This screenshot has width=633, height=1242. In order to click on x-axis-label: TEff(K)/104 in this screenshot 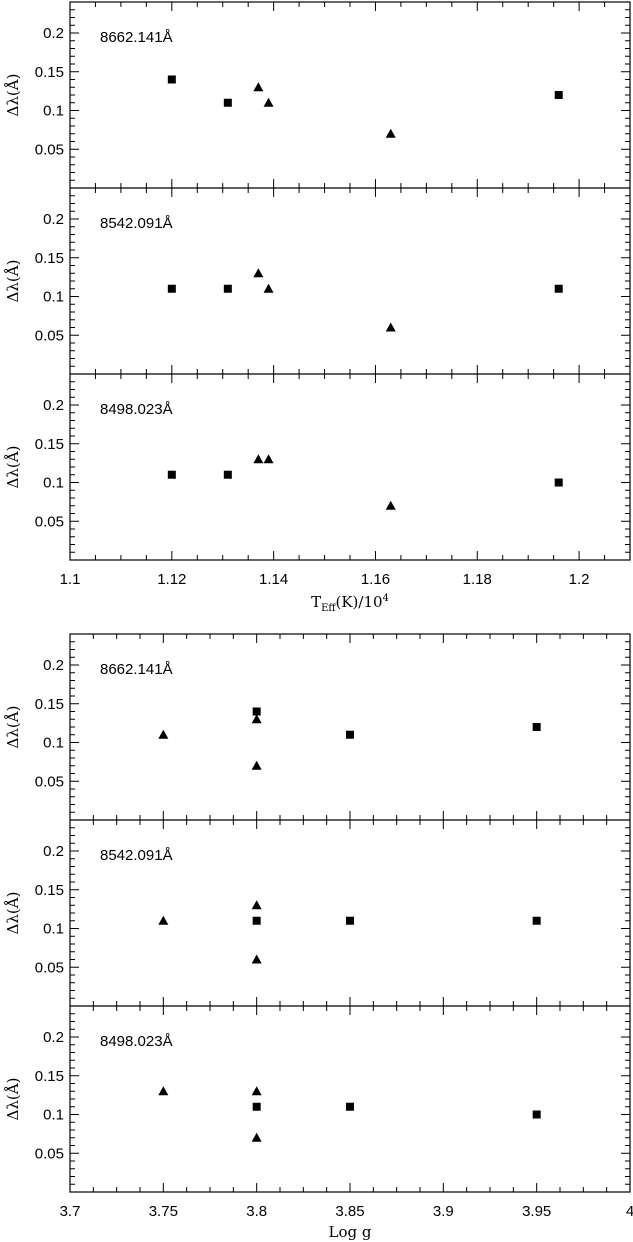, I will do `click(350, 603)`.